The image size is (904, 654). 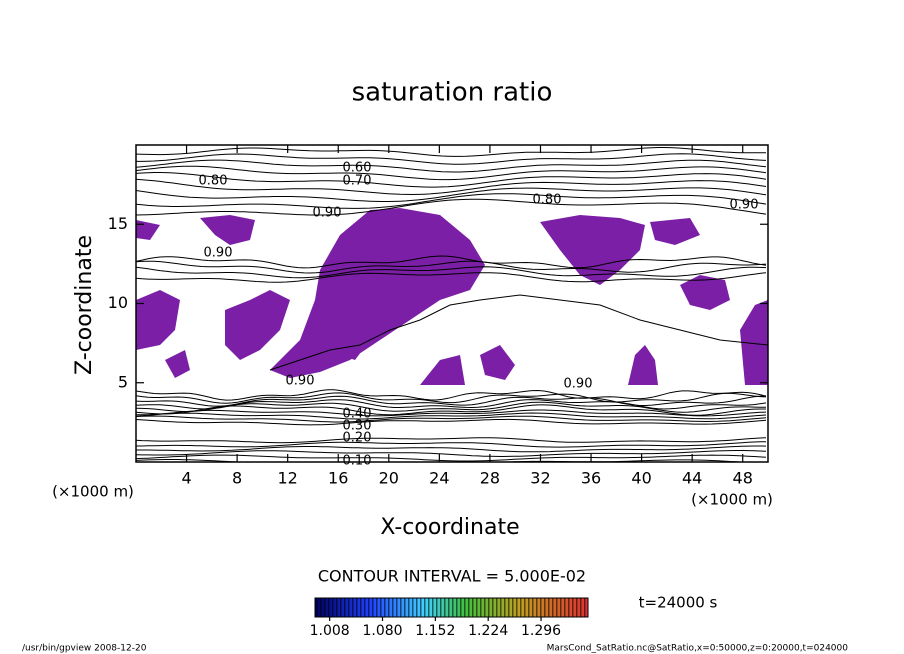 What do you see at coordinates (541, 631) in the screenshot?
I see `colorbar-tick-label: 1.296` at bounding box center [541, 631].